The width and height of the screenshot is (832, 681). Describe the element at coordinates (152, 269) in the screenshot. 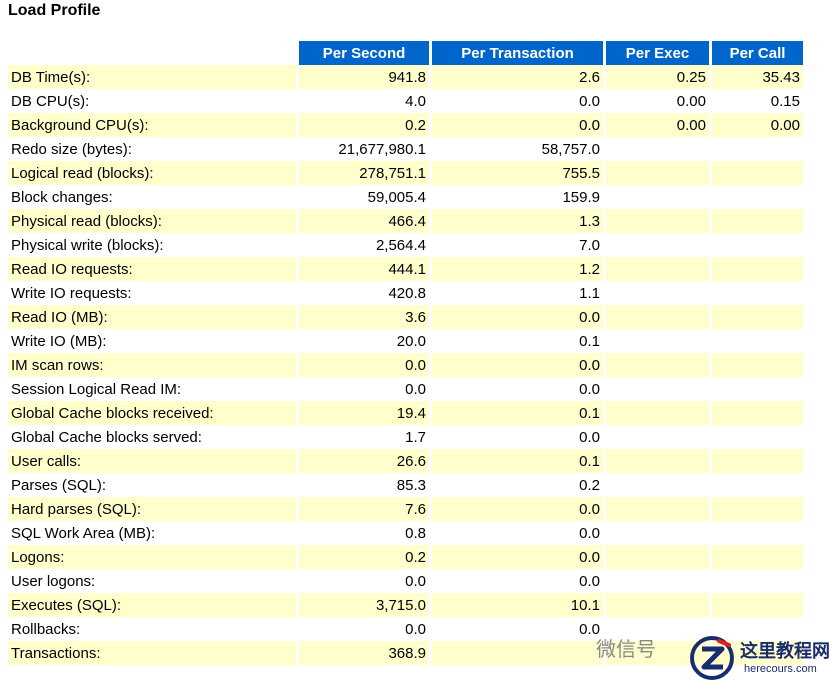

I see `row-label: Read IO requests:` at that location.